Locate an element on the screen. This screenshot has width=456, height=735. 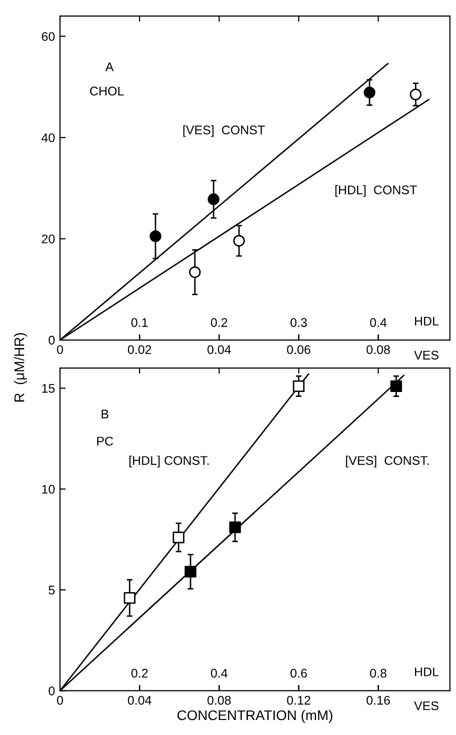
x2-tick-label: 0.1 is located at coordinates (139, 322).